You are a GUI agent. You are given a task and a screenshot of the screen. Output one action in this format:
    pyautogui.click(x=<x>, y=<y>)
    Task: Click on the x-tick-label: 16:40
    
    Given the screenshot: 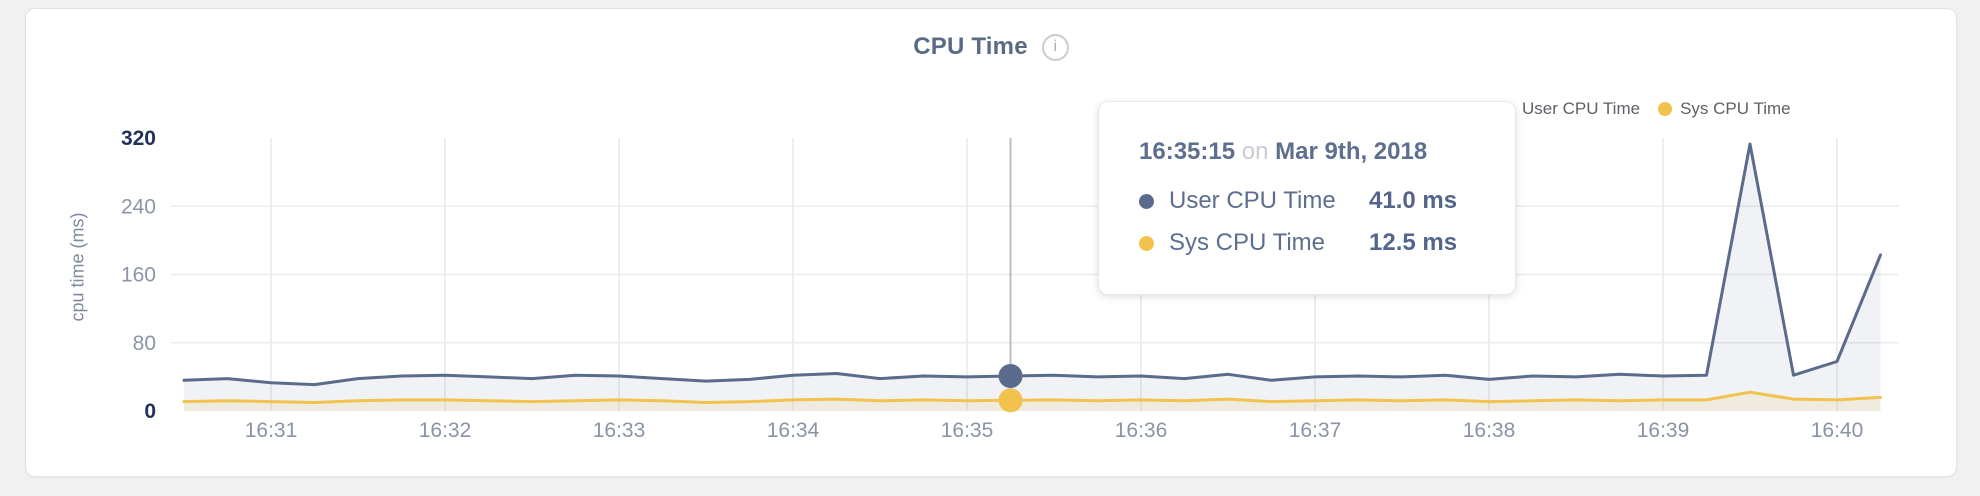 What is the action you would take?
    pyautogui.click(x=1837, y=430)
    